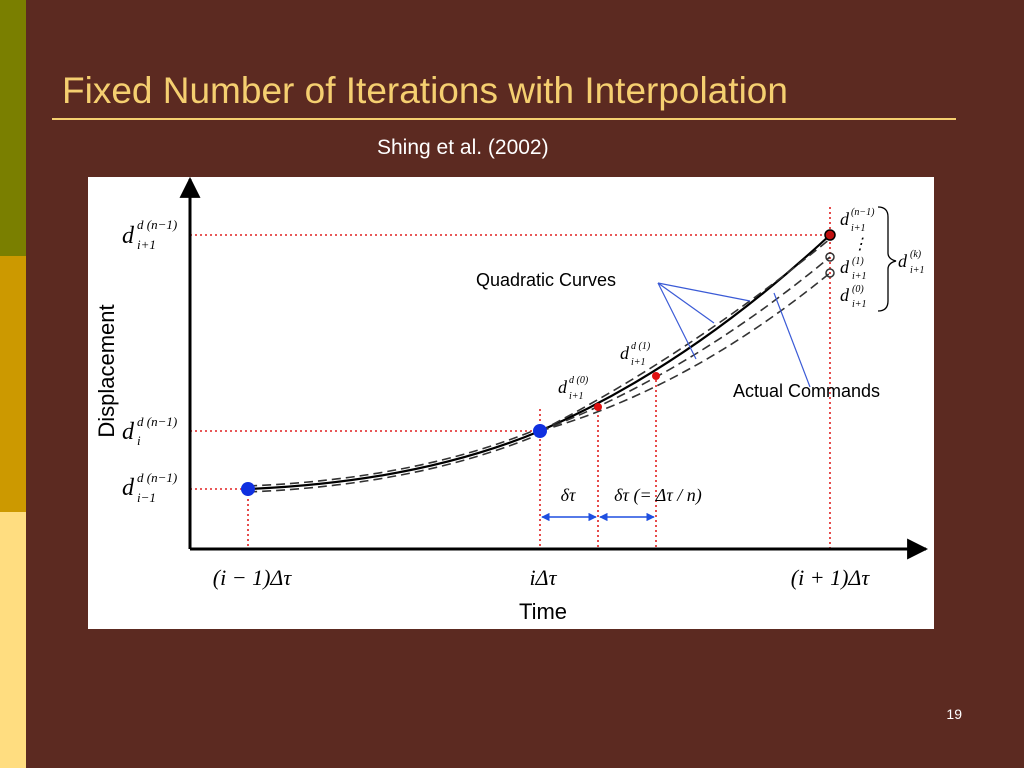 The image size is (1024, 768). Describe the element at coordinates (887, 259) in the screenshot. I see `right-brace` at that location.